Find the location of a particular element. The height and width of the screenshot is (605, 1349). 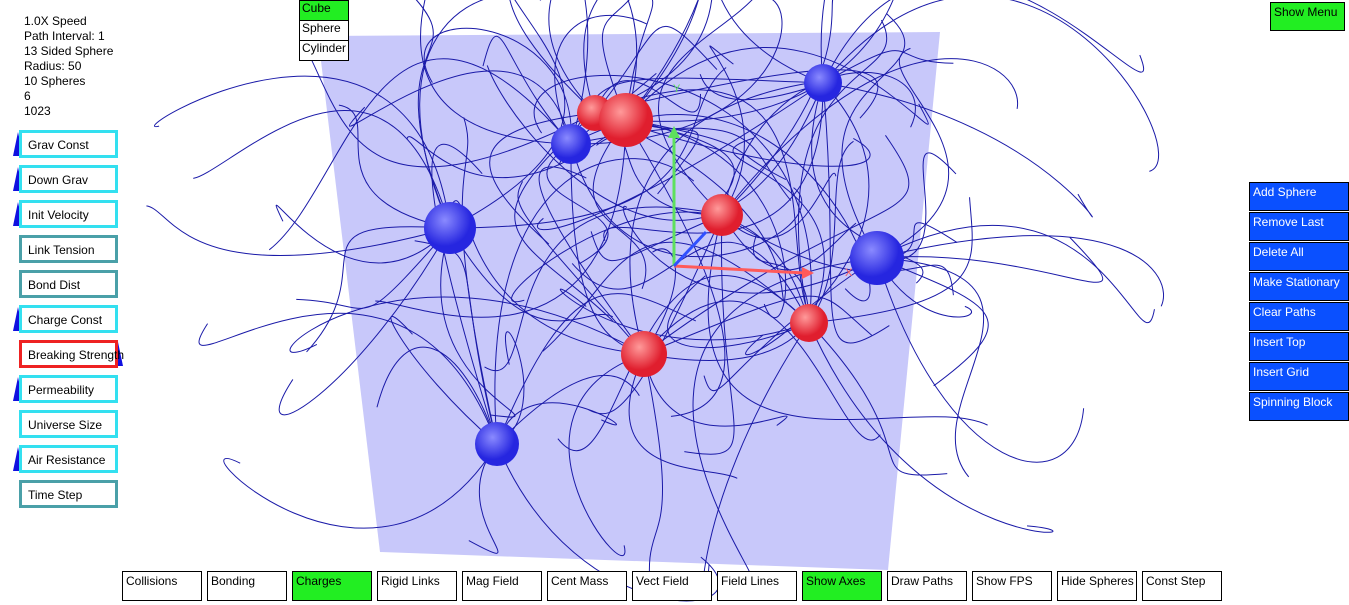

status-line: 1.0X Speed is located at coordinates (55, 21).